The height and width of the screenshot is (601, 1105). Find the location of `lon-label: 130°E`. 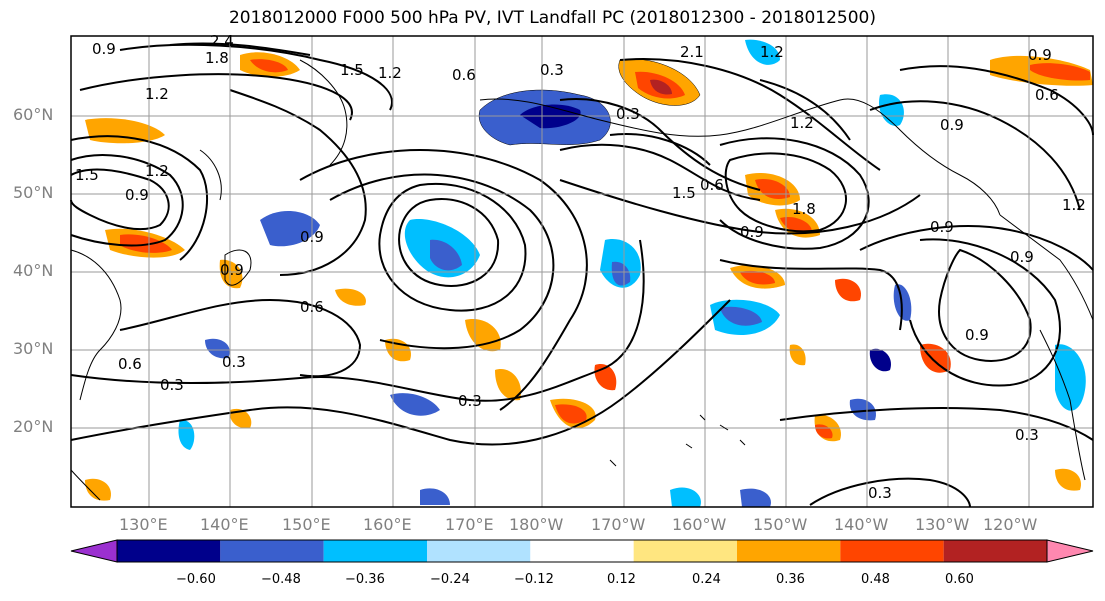

lon-label: 130°E is located at coordinates (143, 524).